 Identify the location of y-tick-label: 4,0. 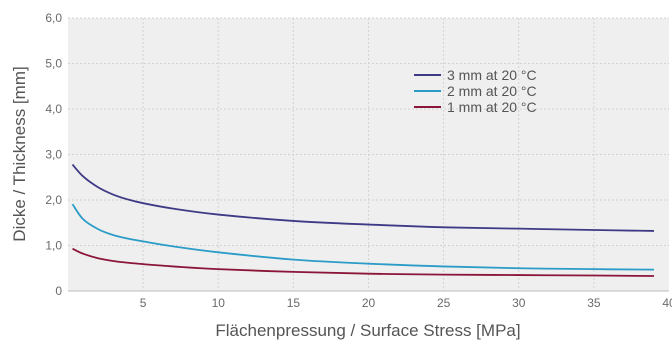
(53, 109).